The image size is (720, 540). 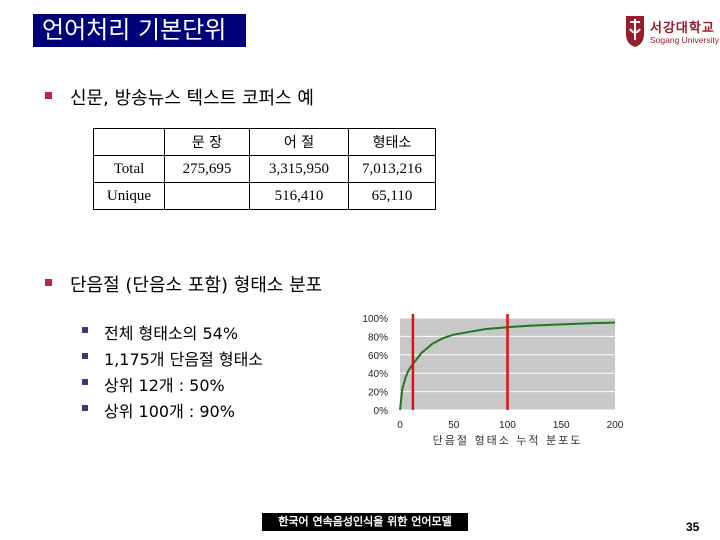 I want to click on table-header-cell: 문 장, so click(x=207, y=142).